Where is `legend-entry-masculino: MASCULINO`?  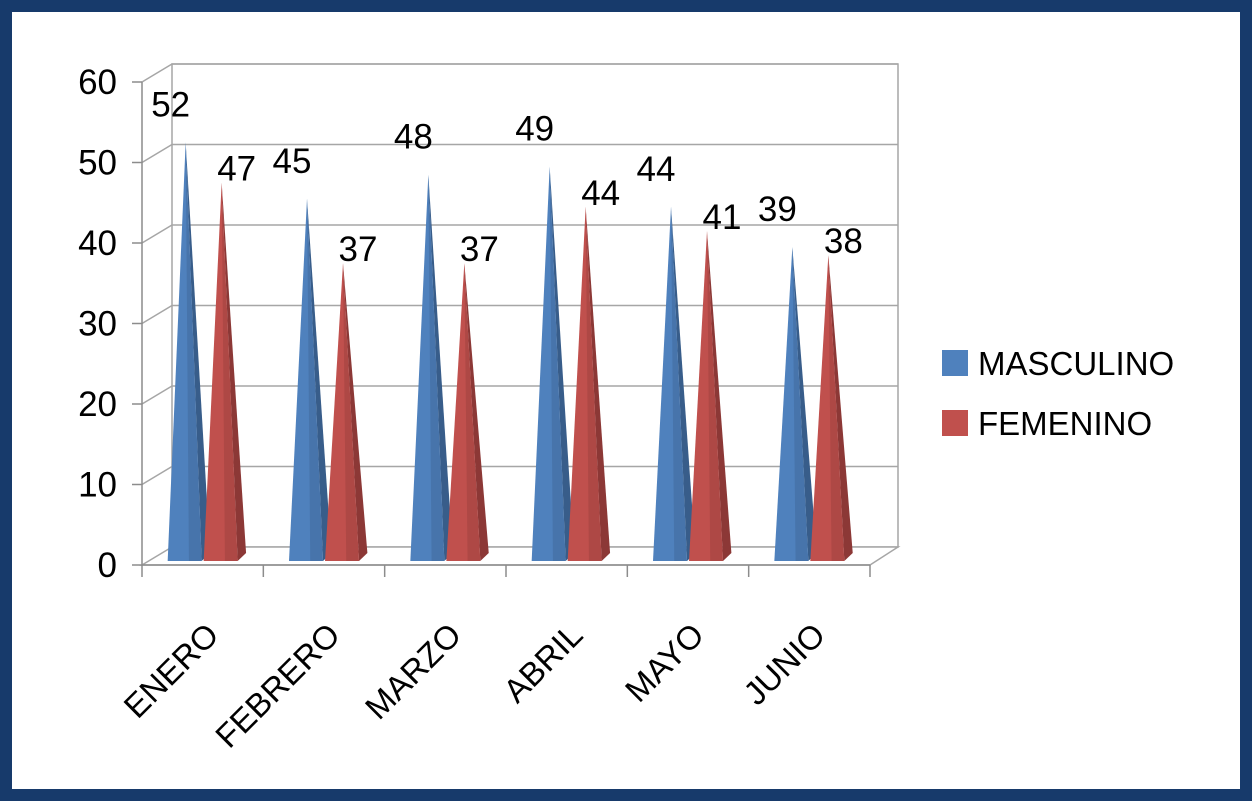
legend-entry-masculino: MASCULINO is located at coordinates (1058, 363).